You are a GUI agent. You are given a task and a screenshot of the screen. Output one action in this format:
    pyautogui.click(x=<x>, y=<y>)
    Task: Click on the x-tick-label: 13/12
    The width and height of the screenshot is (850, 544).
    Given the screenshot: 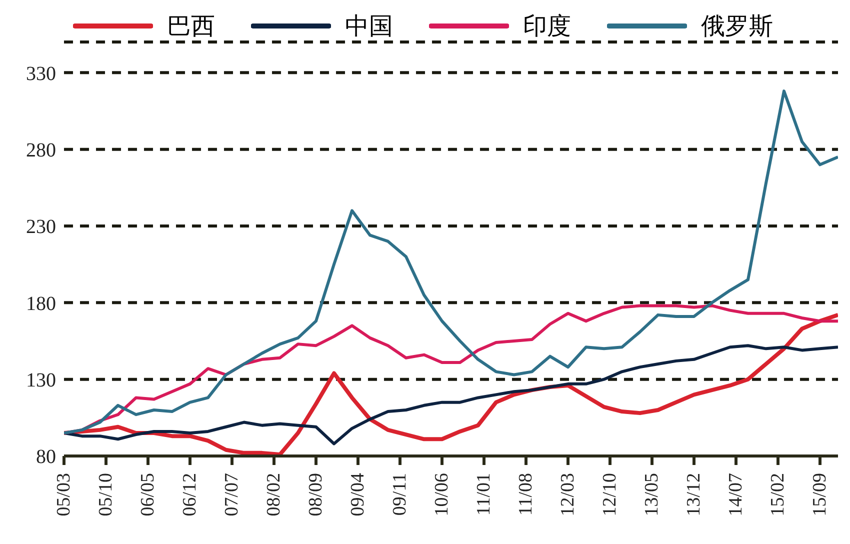 What is the action you would take?
    pyautogui.click(x=694, y=494)
    